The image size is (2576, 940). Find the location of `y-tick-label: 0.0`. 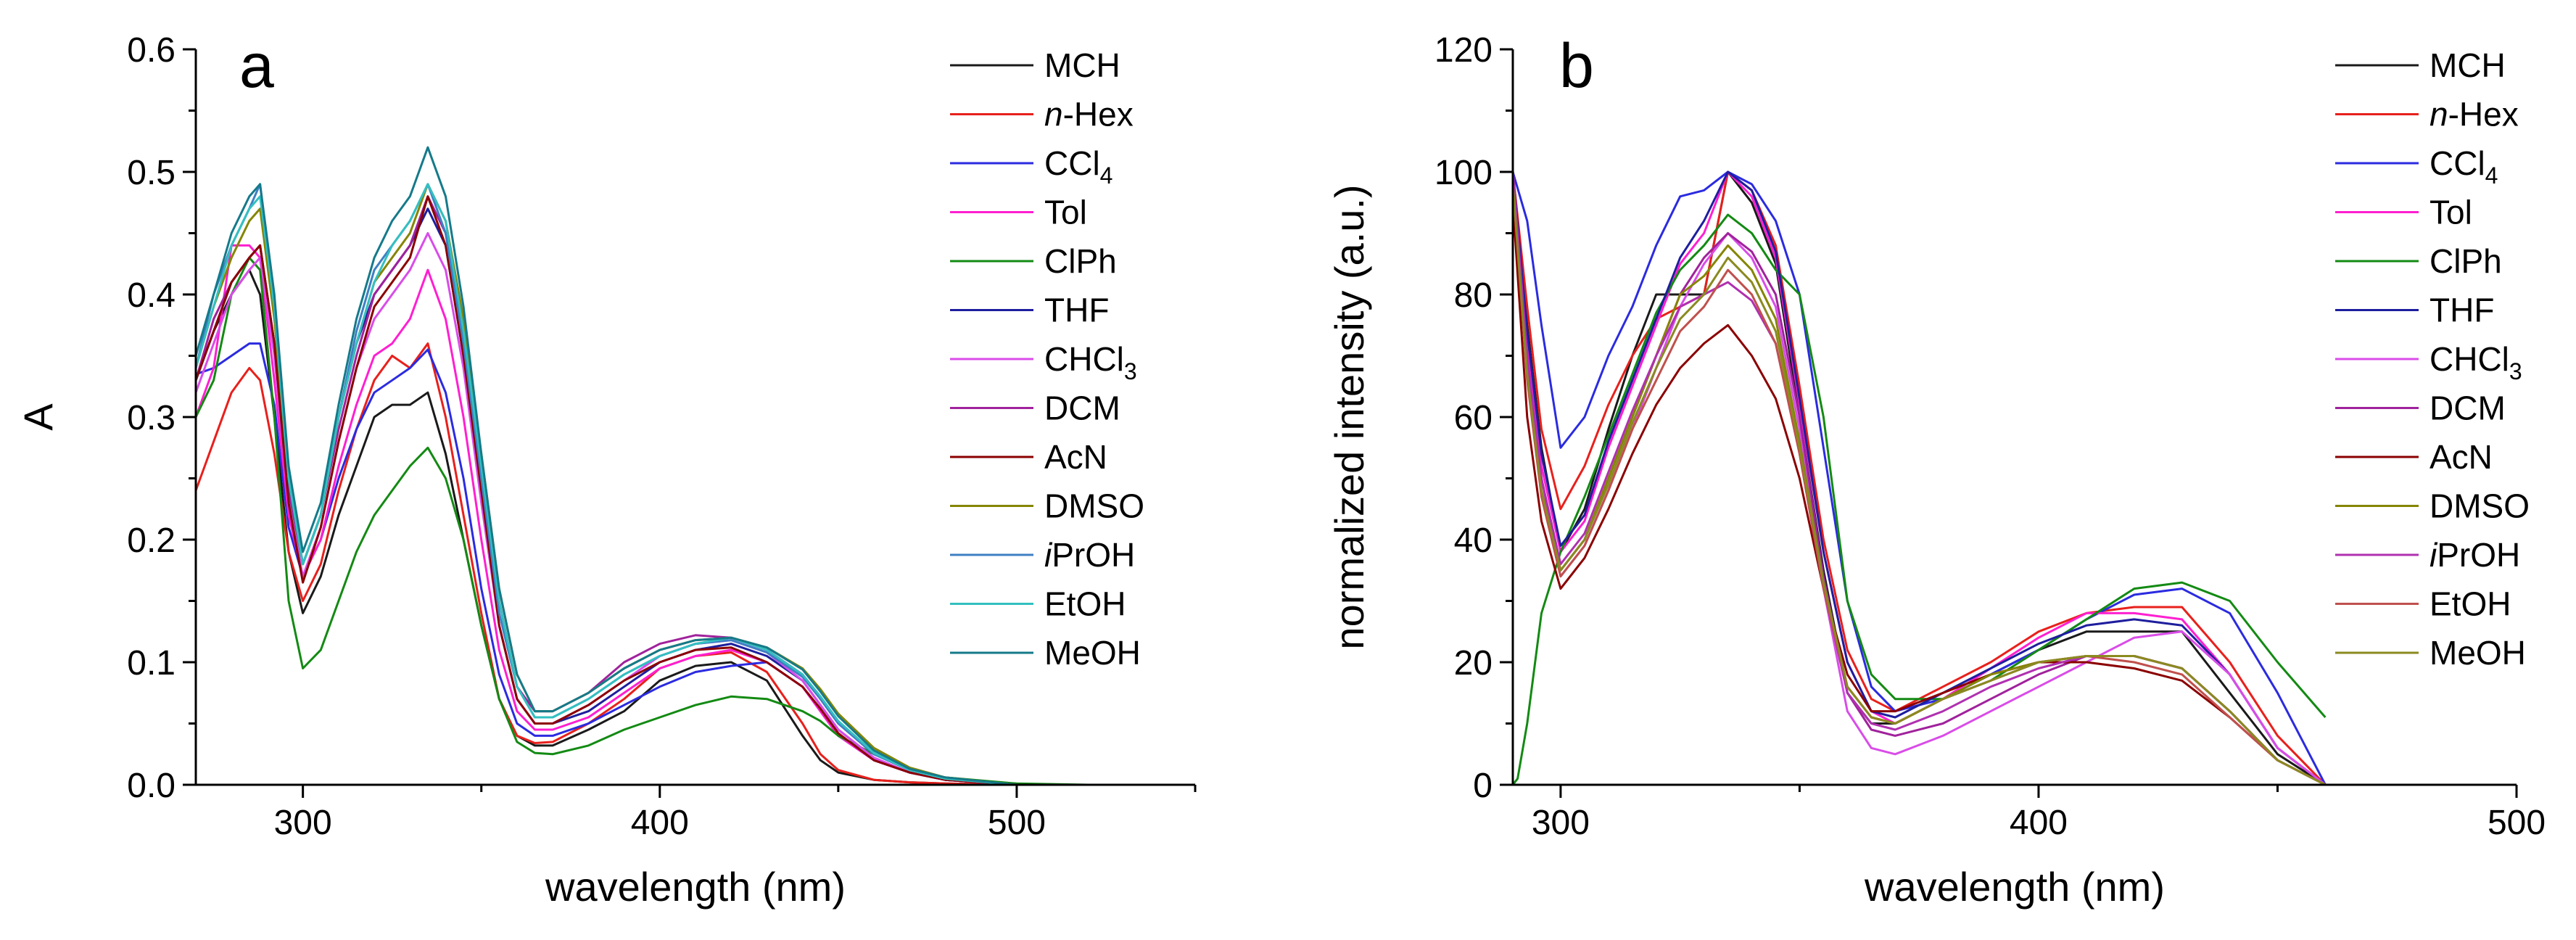

y-tick-label: 0.0 is located at coordinates (151, 786).